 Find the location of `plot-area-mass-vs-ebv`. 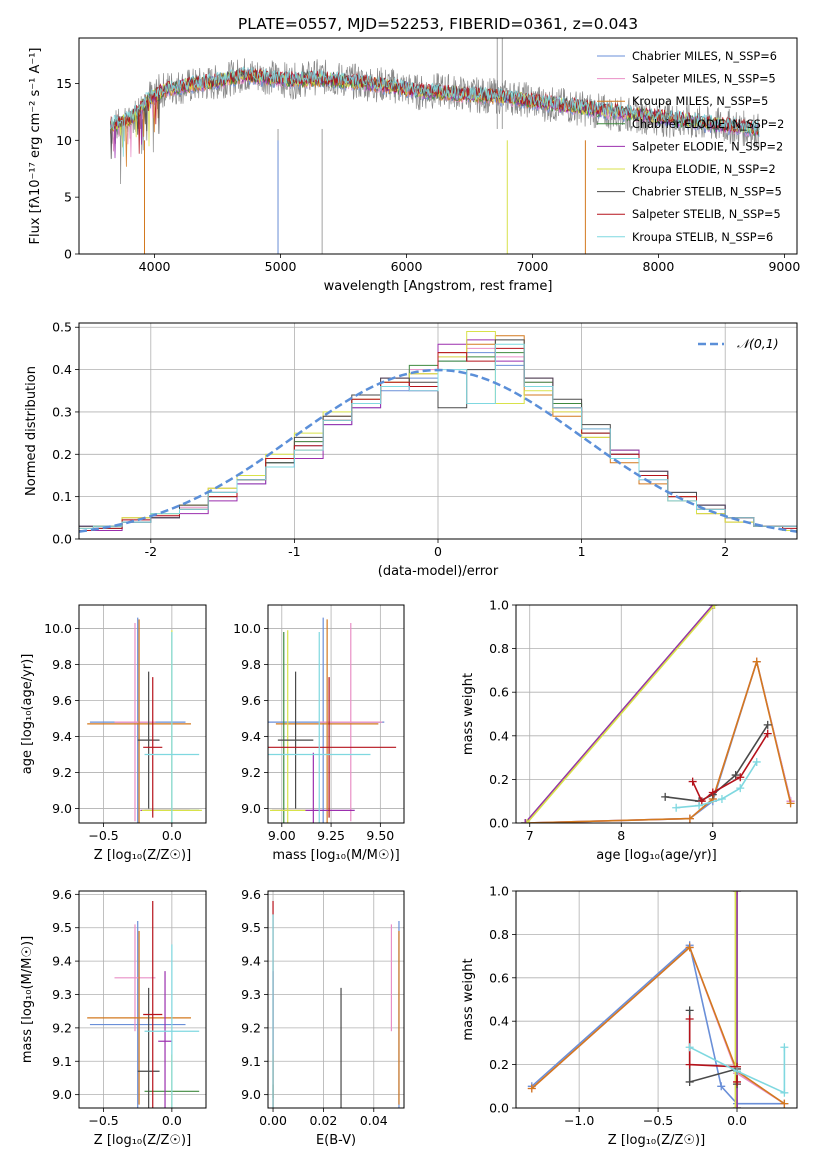

plot-area-mass-vs-ebv is located at coordinates (336, 1004).